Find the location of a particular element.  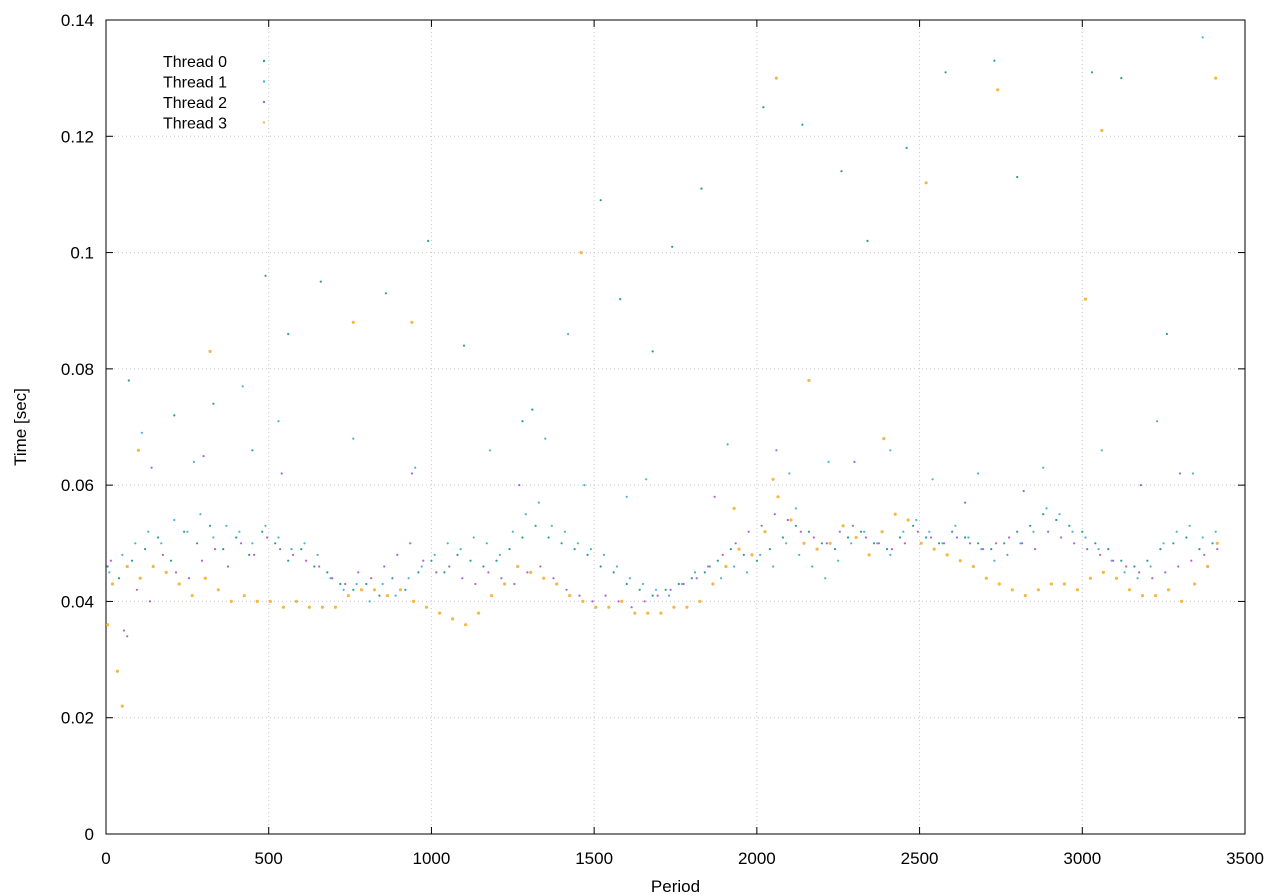

x-tick-label: 2500 is located at coordinates (920, 858).